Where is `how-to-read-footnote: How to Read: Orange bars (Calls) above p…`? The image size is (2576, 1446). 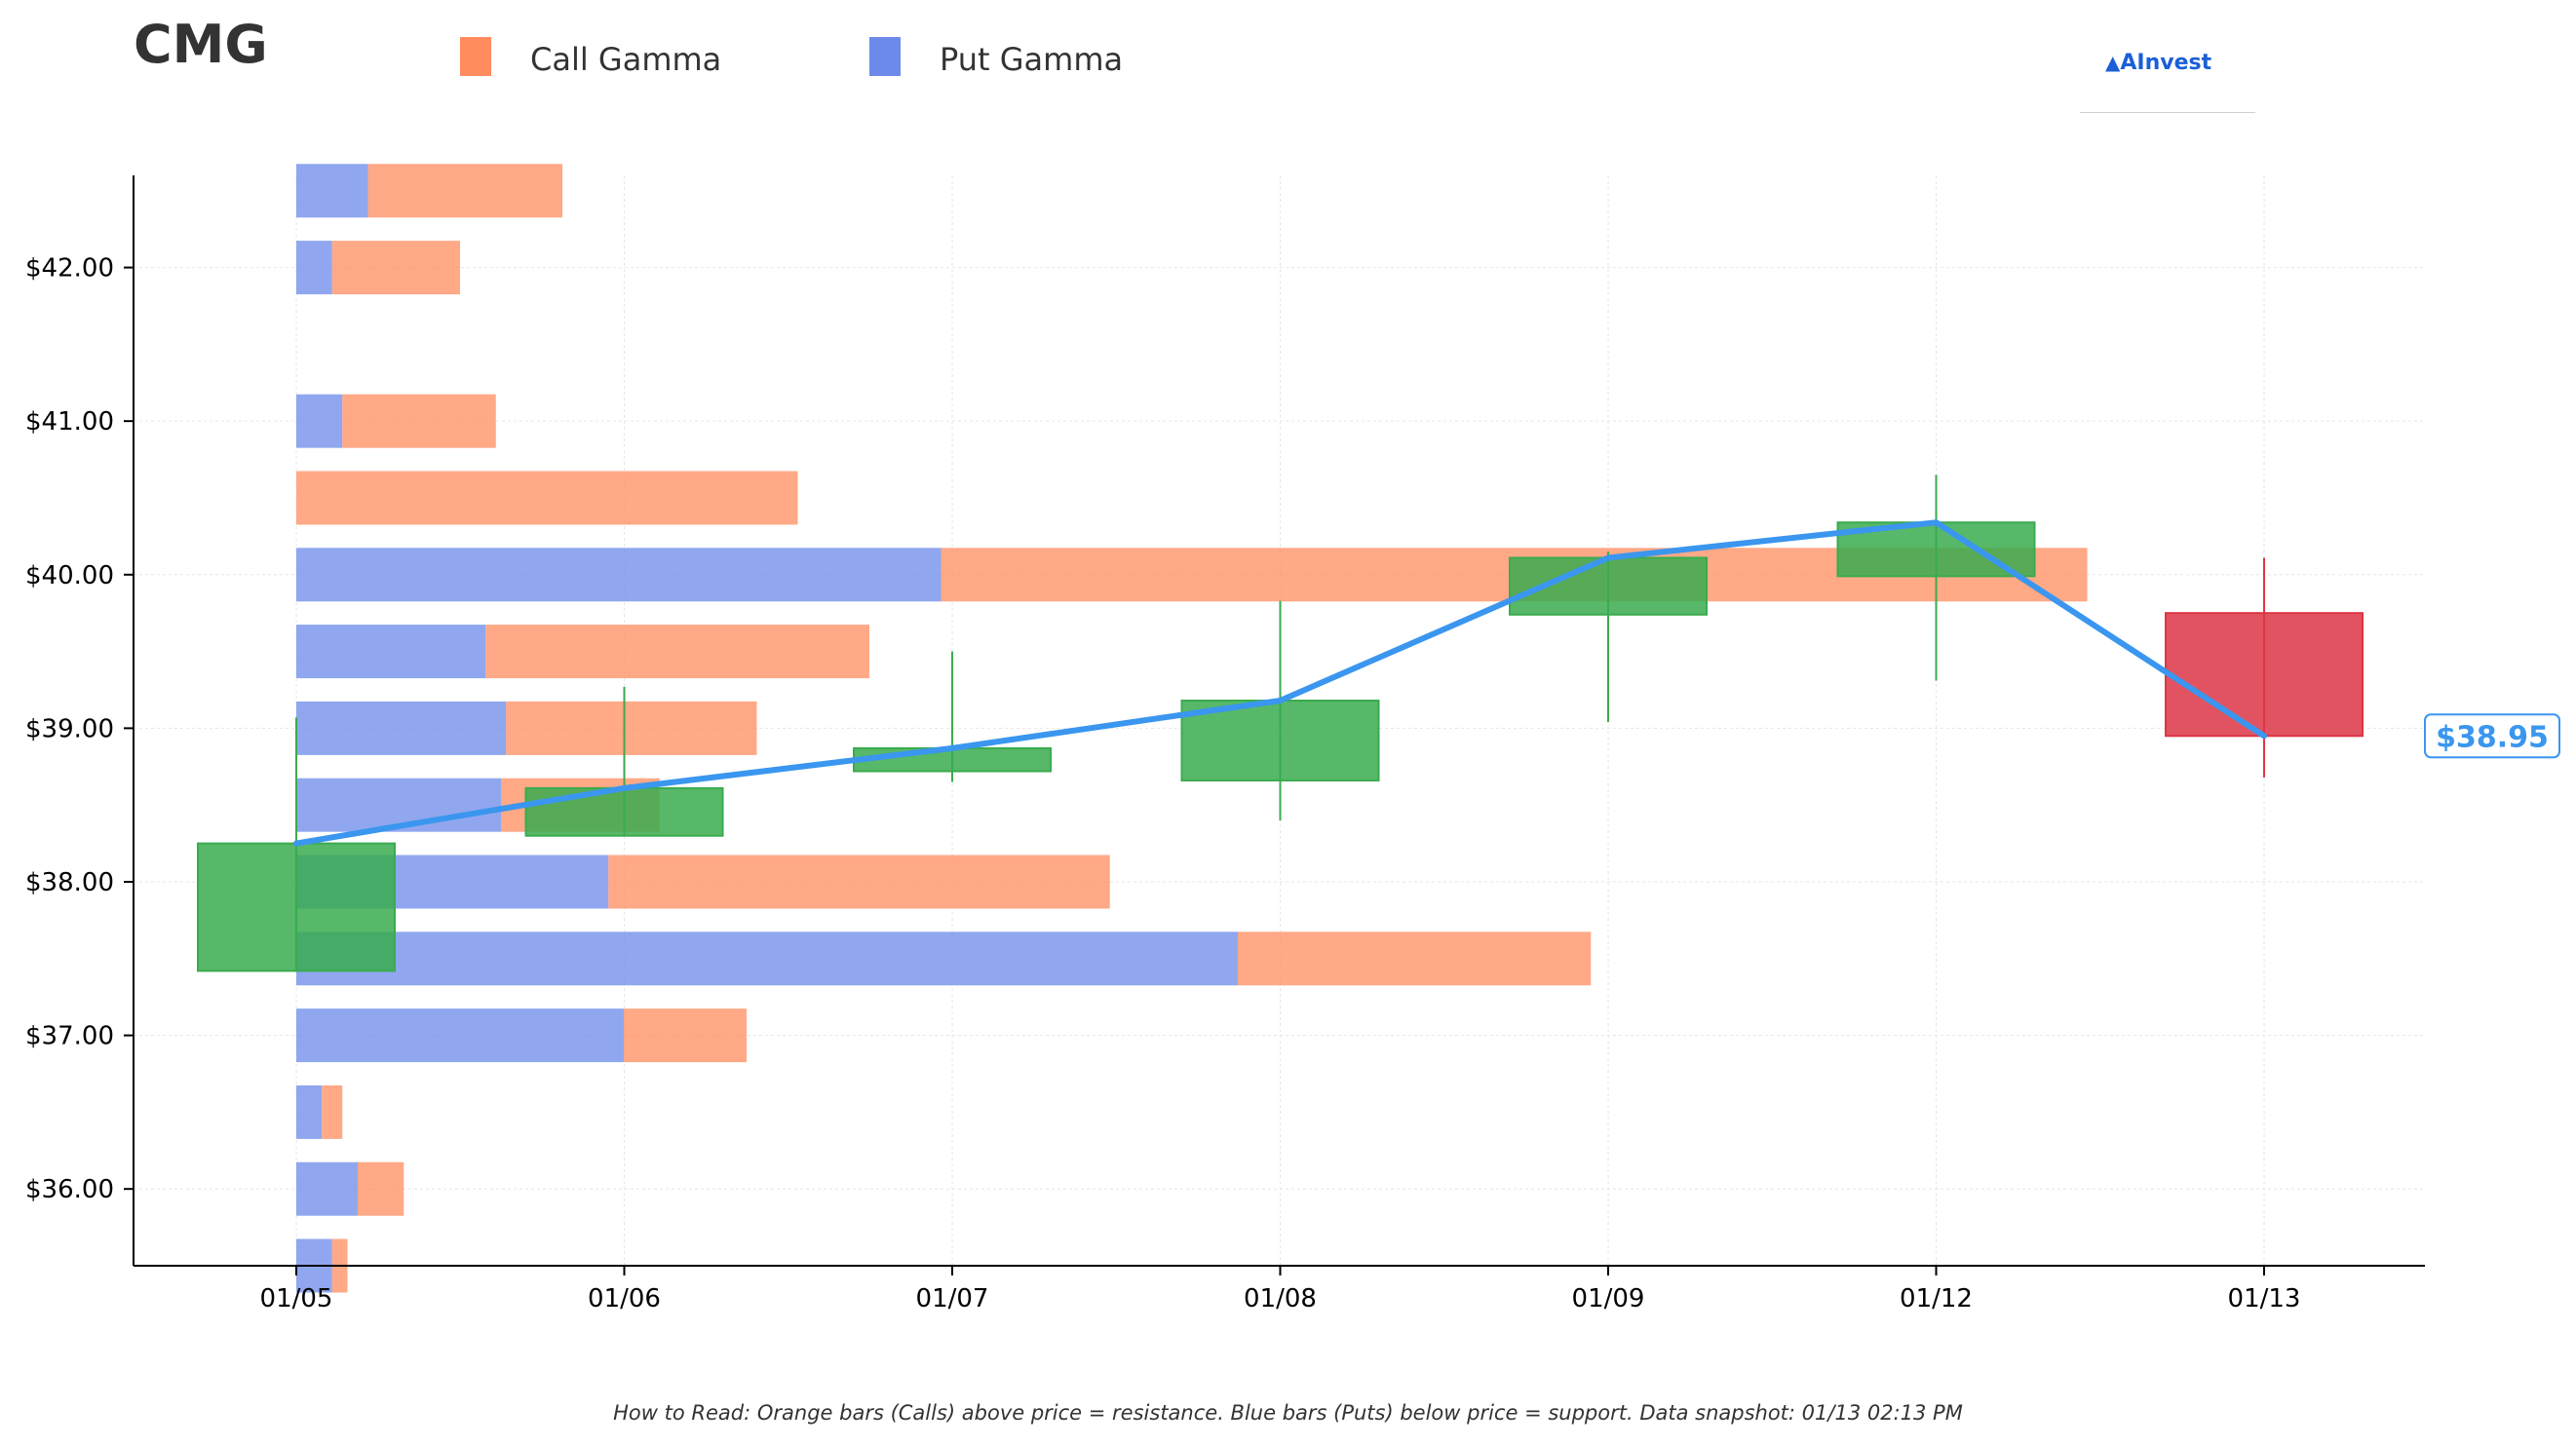
how-to-read-footnote: How to Read: Orange bars (Calls) above p… is located at coordinates (1288, 1413).